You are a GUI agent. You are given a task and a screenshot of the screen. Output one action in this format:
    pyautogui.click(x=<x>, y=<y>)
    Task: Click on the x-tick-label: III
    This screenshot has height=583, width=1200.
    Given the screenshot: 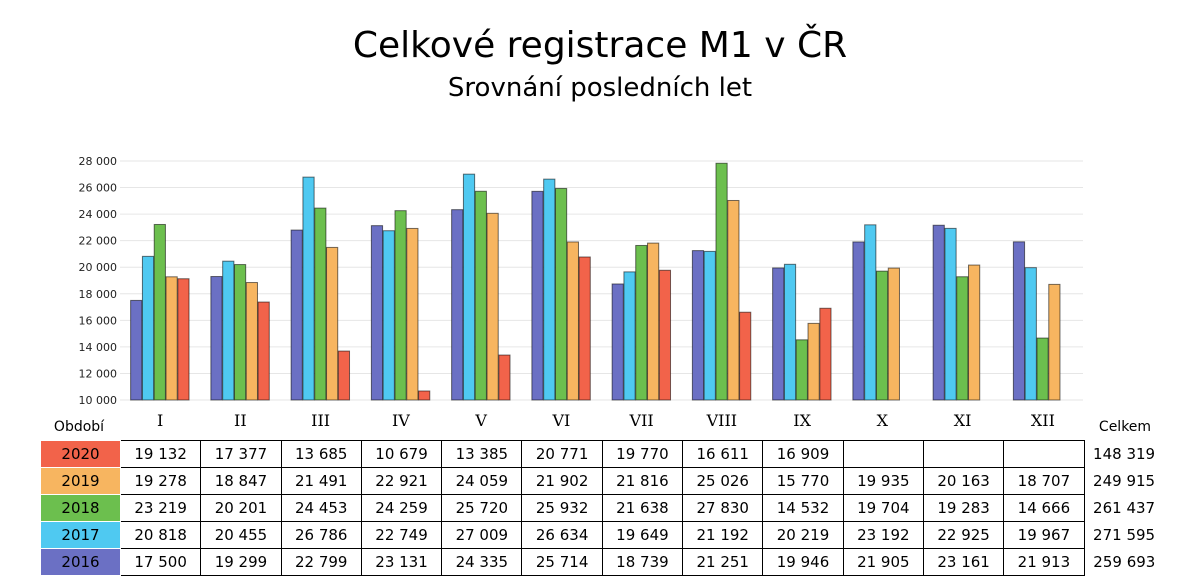 What is the action you would take?
    pyautogui.click(x=320, y=420)
    